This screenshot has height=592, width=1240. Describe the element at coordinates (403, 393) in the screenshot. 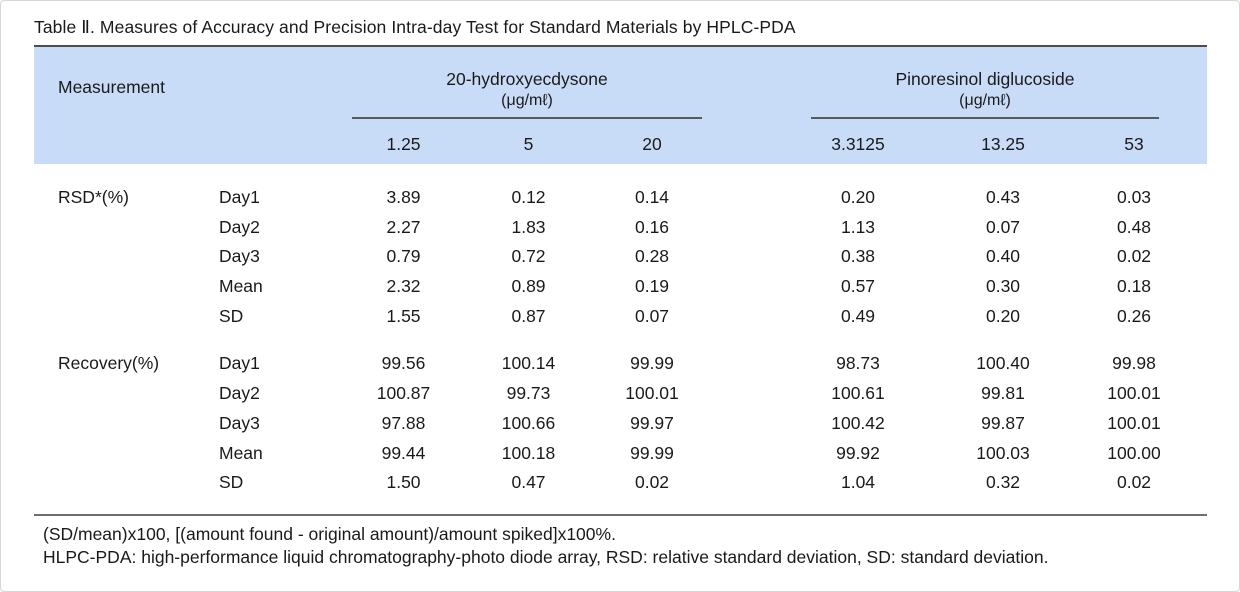

I see `value-cell: 100.87` at that location.